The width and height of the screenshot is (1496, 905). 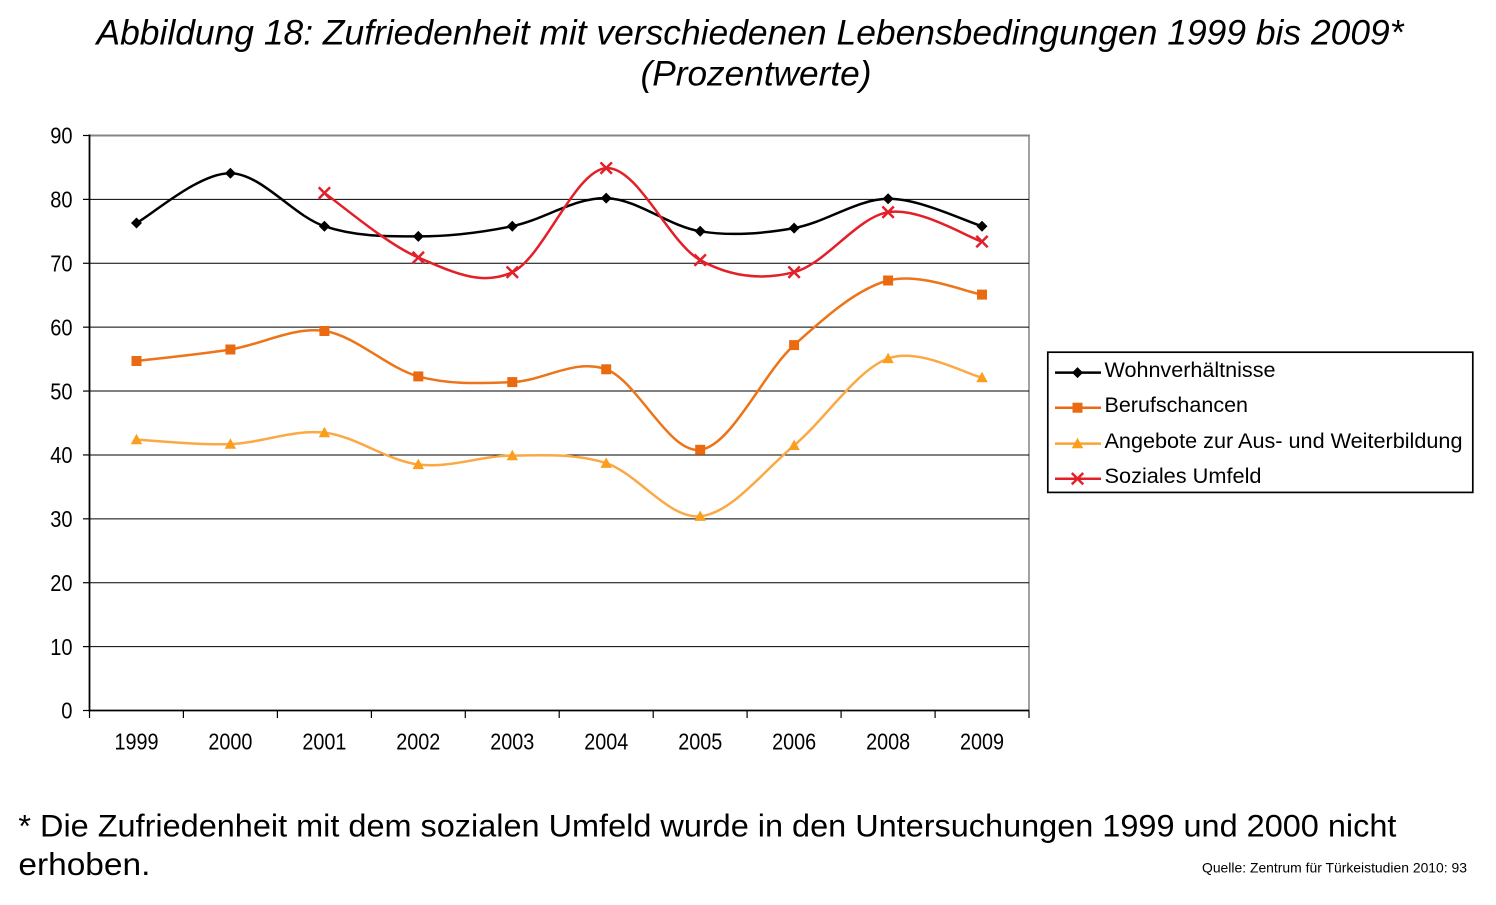 What do you see at coordinates (756, 74) in the screenshot?
I see `svg-text: (Prozentwerte)` at bounding box center [756, 74].